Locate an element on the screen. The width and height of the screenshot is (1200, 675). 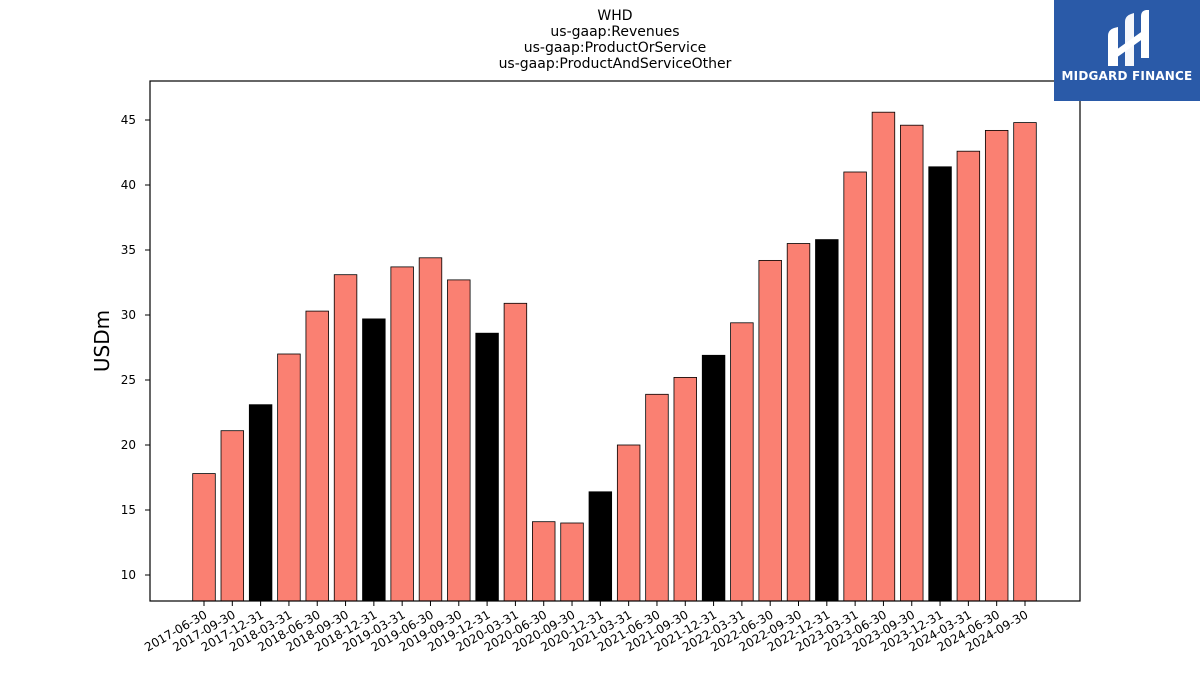
midgard-finance-logo: MIDGARD FINANCE is located at coordinates (1127, 50).